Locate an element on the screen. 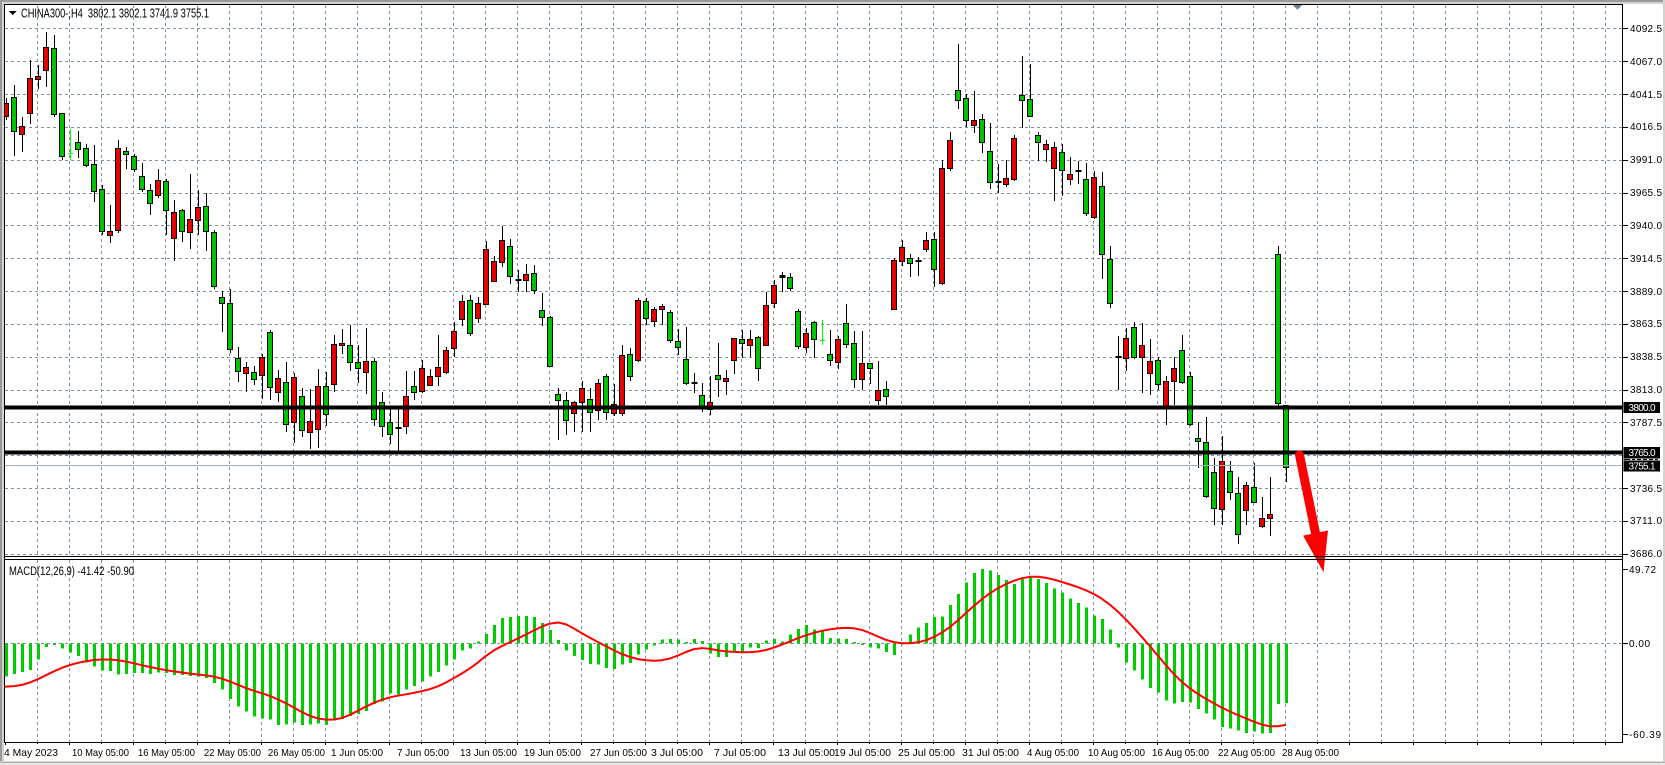 The width and height of the screenshot is (1665, 765). svg-text: 10 May 05:00 is located at coordinates (100, 753).